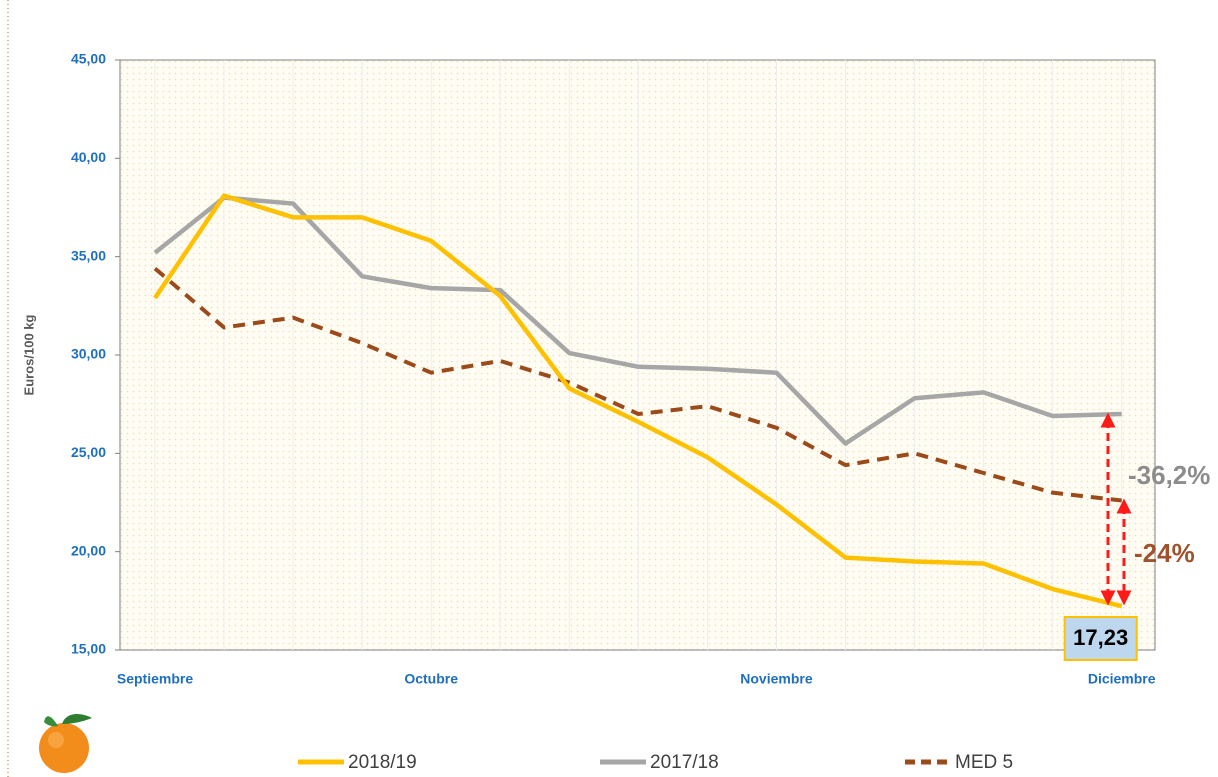  What do you see at coordinates (684, 762) in the screenshot?
I see `legend-label: 2017/18` at bounding box center [684, 762].